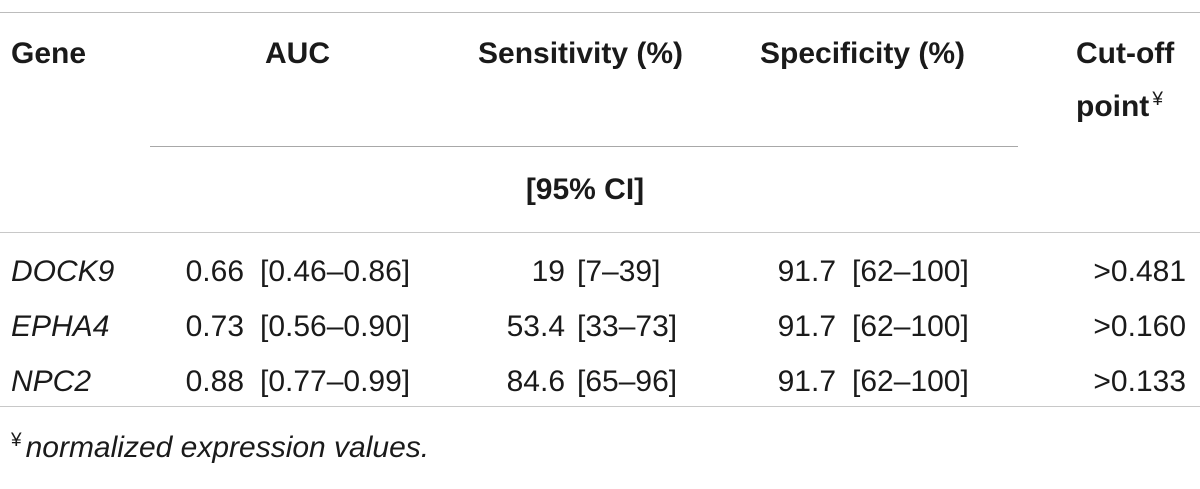  Describe the element at coordinates (16, 440) in the screenshot. I see `footnote-symbol: ¥` at that location.